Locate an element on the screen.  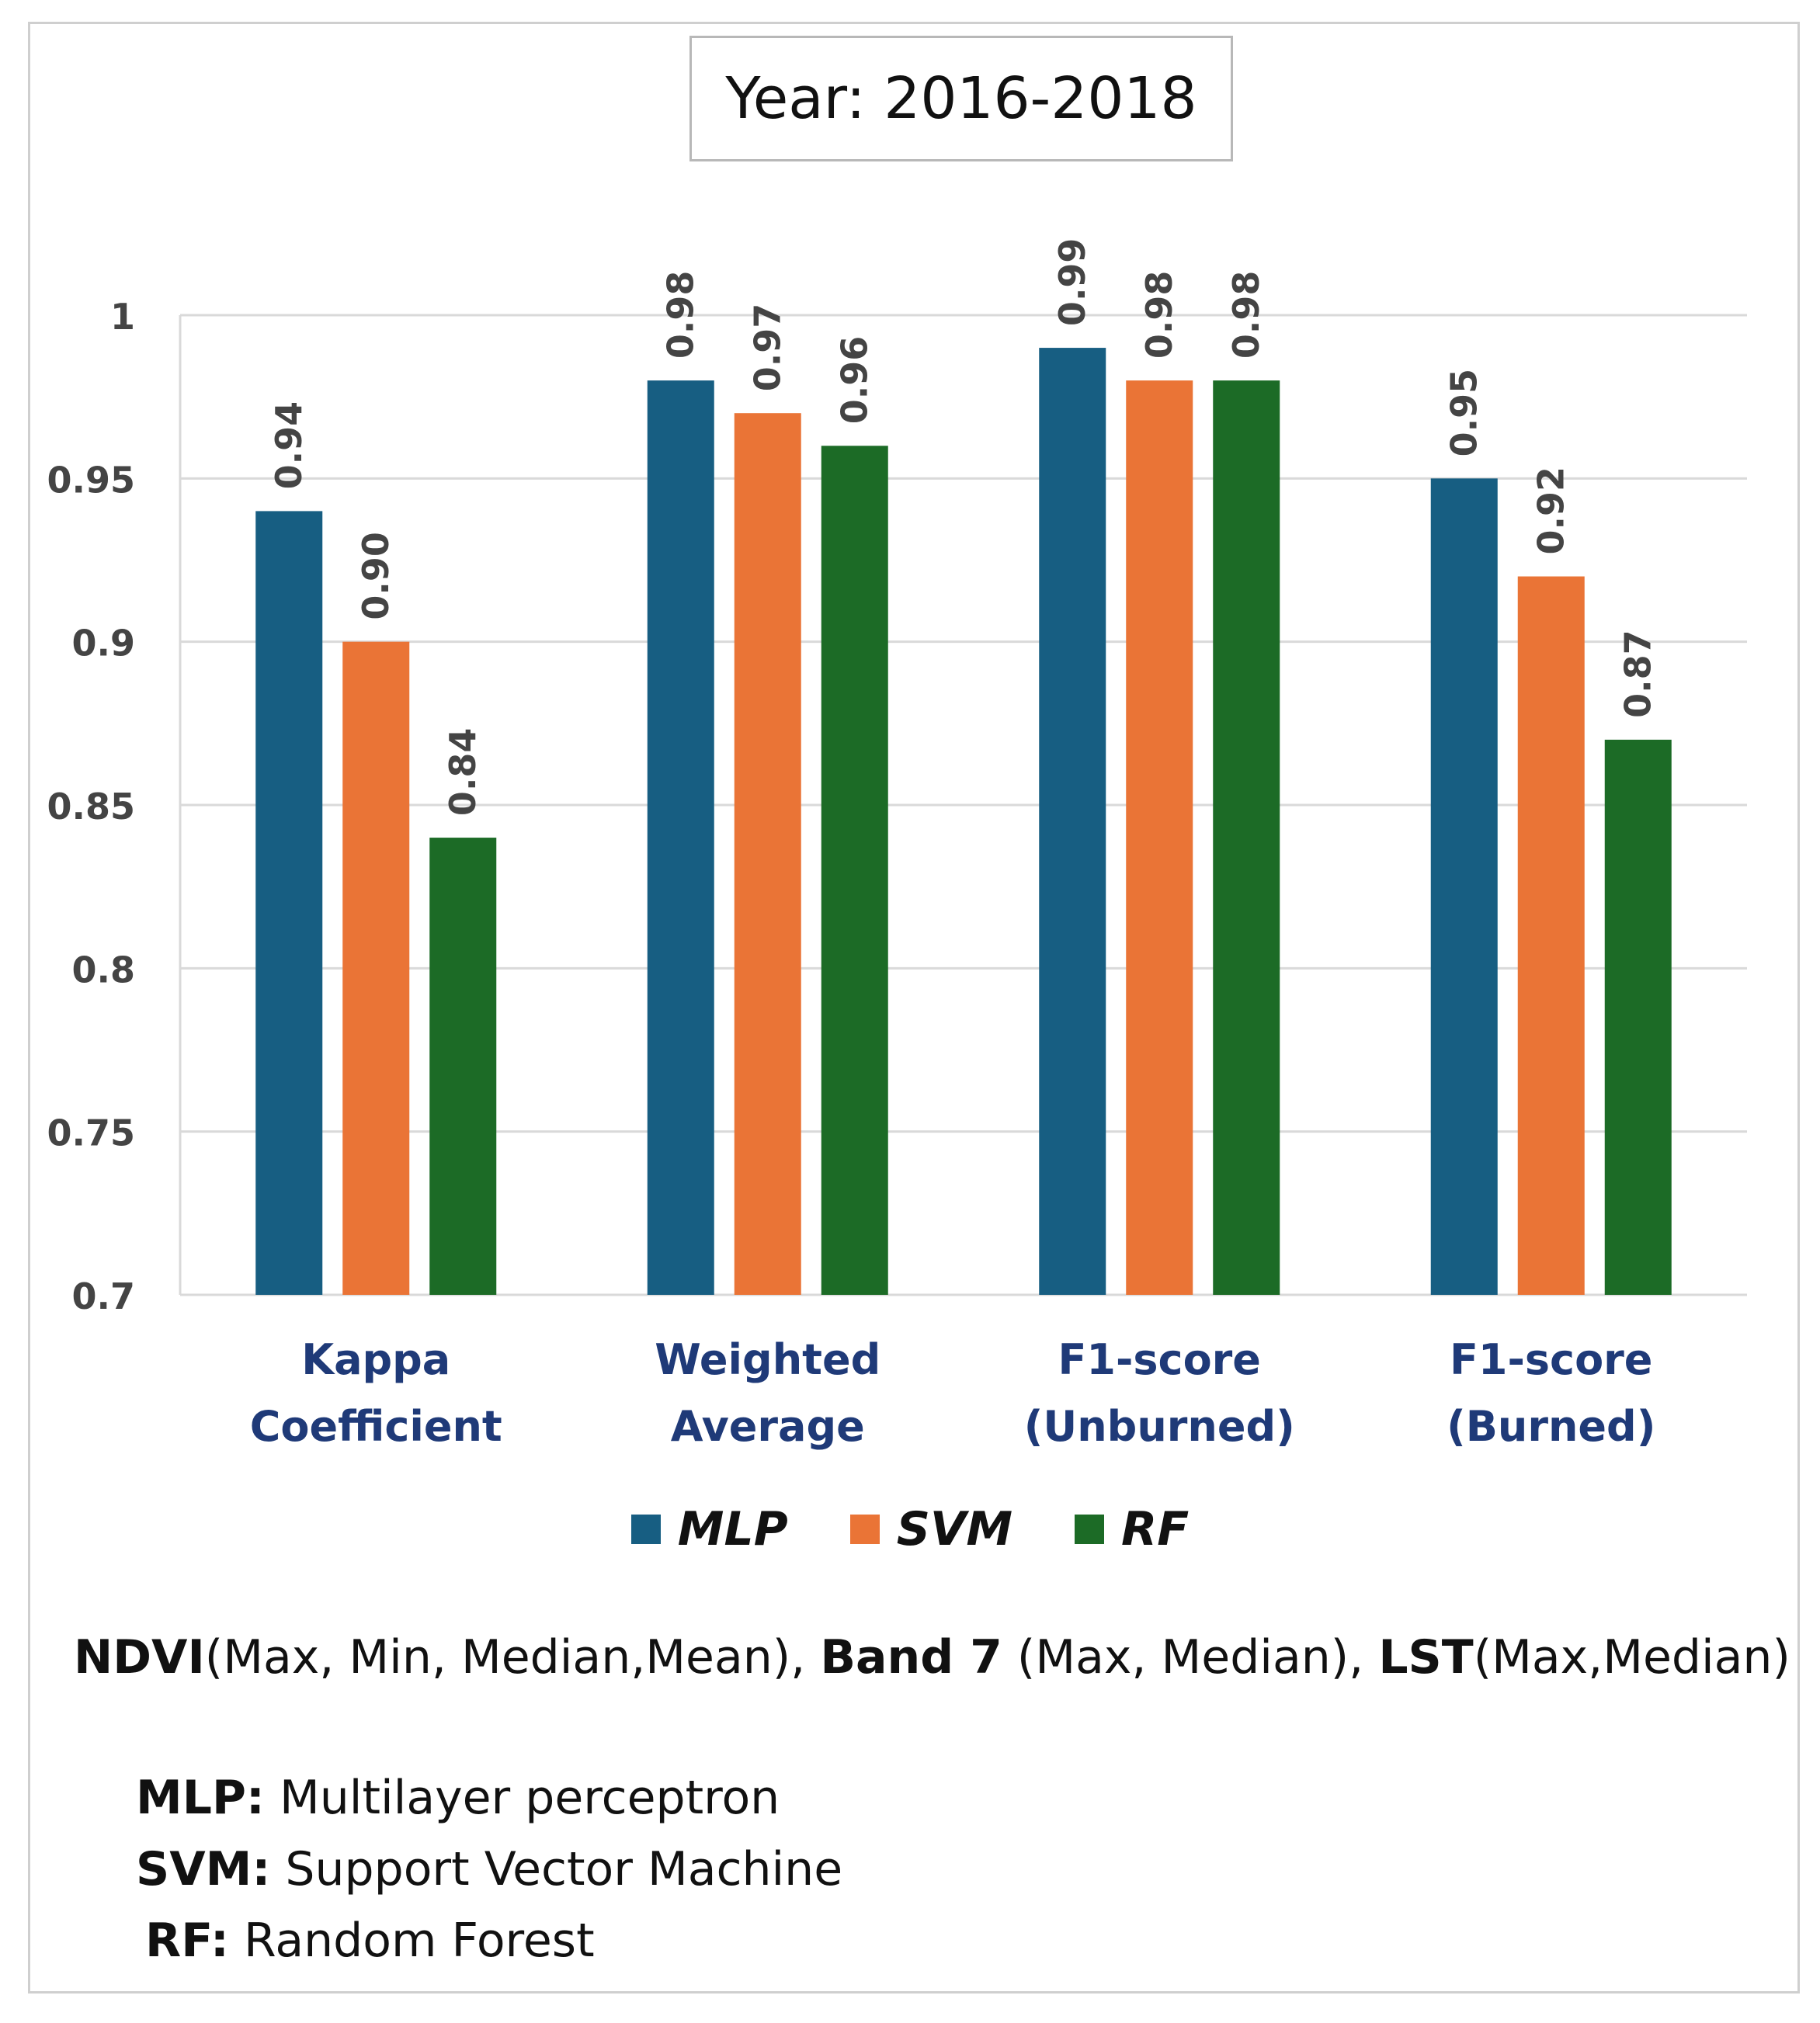
definition-svm: SVM: Support Vector Machine is located at coordinates (489, 1869).